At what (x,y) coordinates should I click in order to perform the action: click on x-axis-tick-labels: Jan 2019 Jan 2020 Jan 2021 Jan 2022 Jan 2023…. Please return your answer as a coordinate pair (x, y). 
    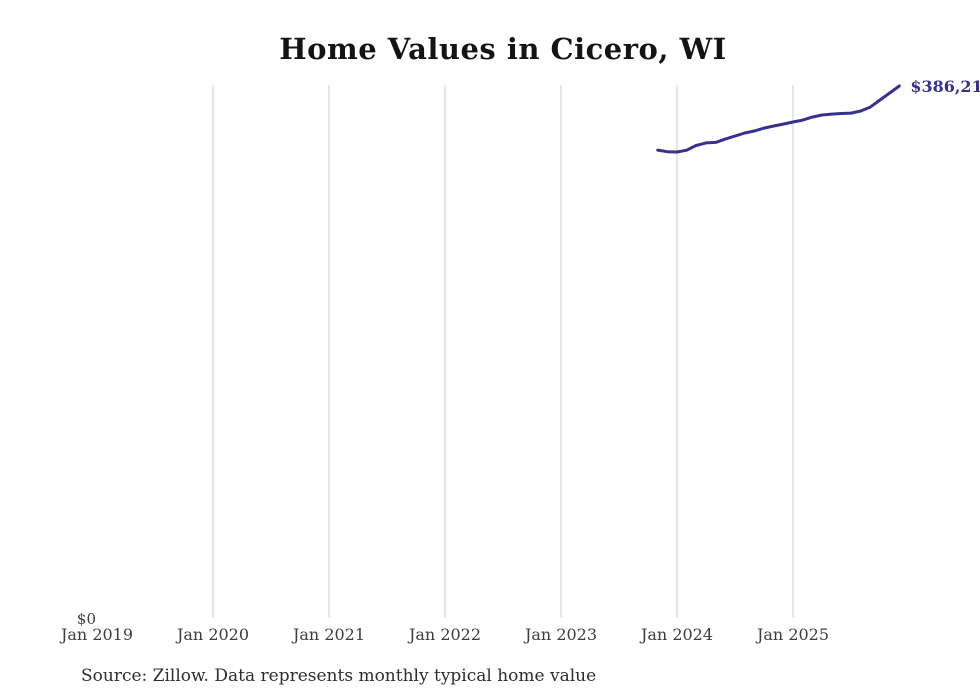
    Looking at the image, I should click on (444, 634).